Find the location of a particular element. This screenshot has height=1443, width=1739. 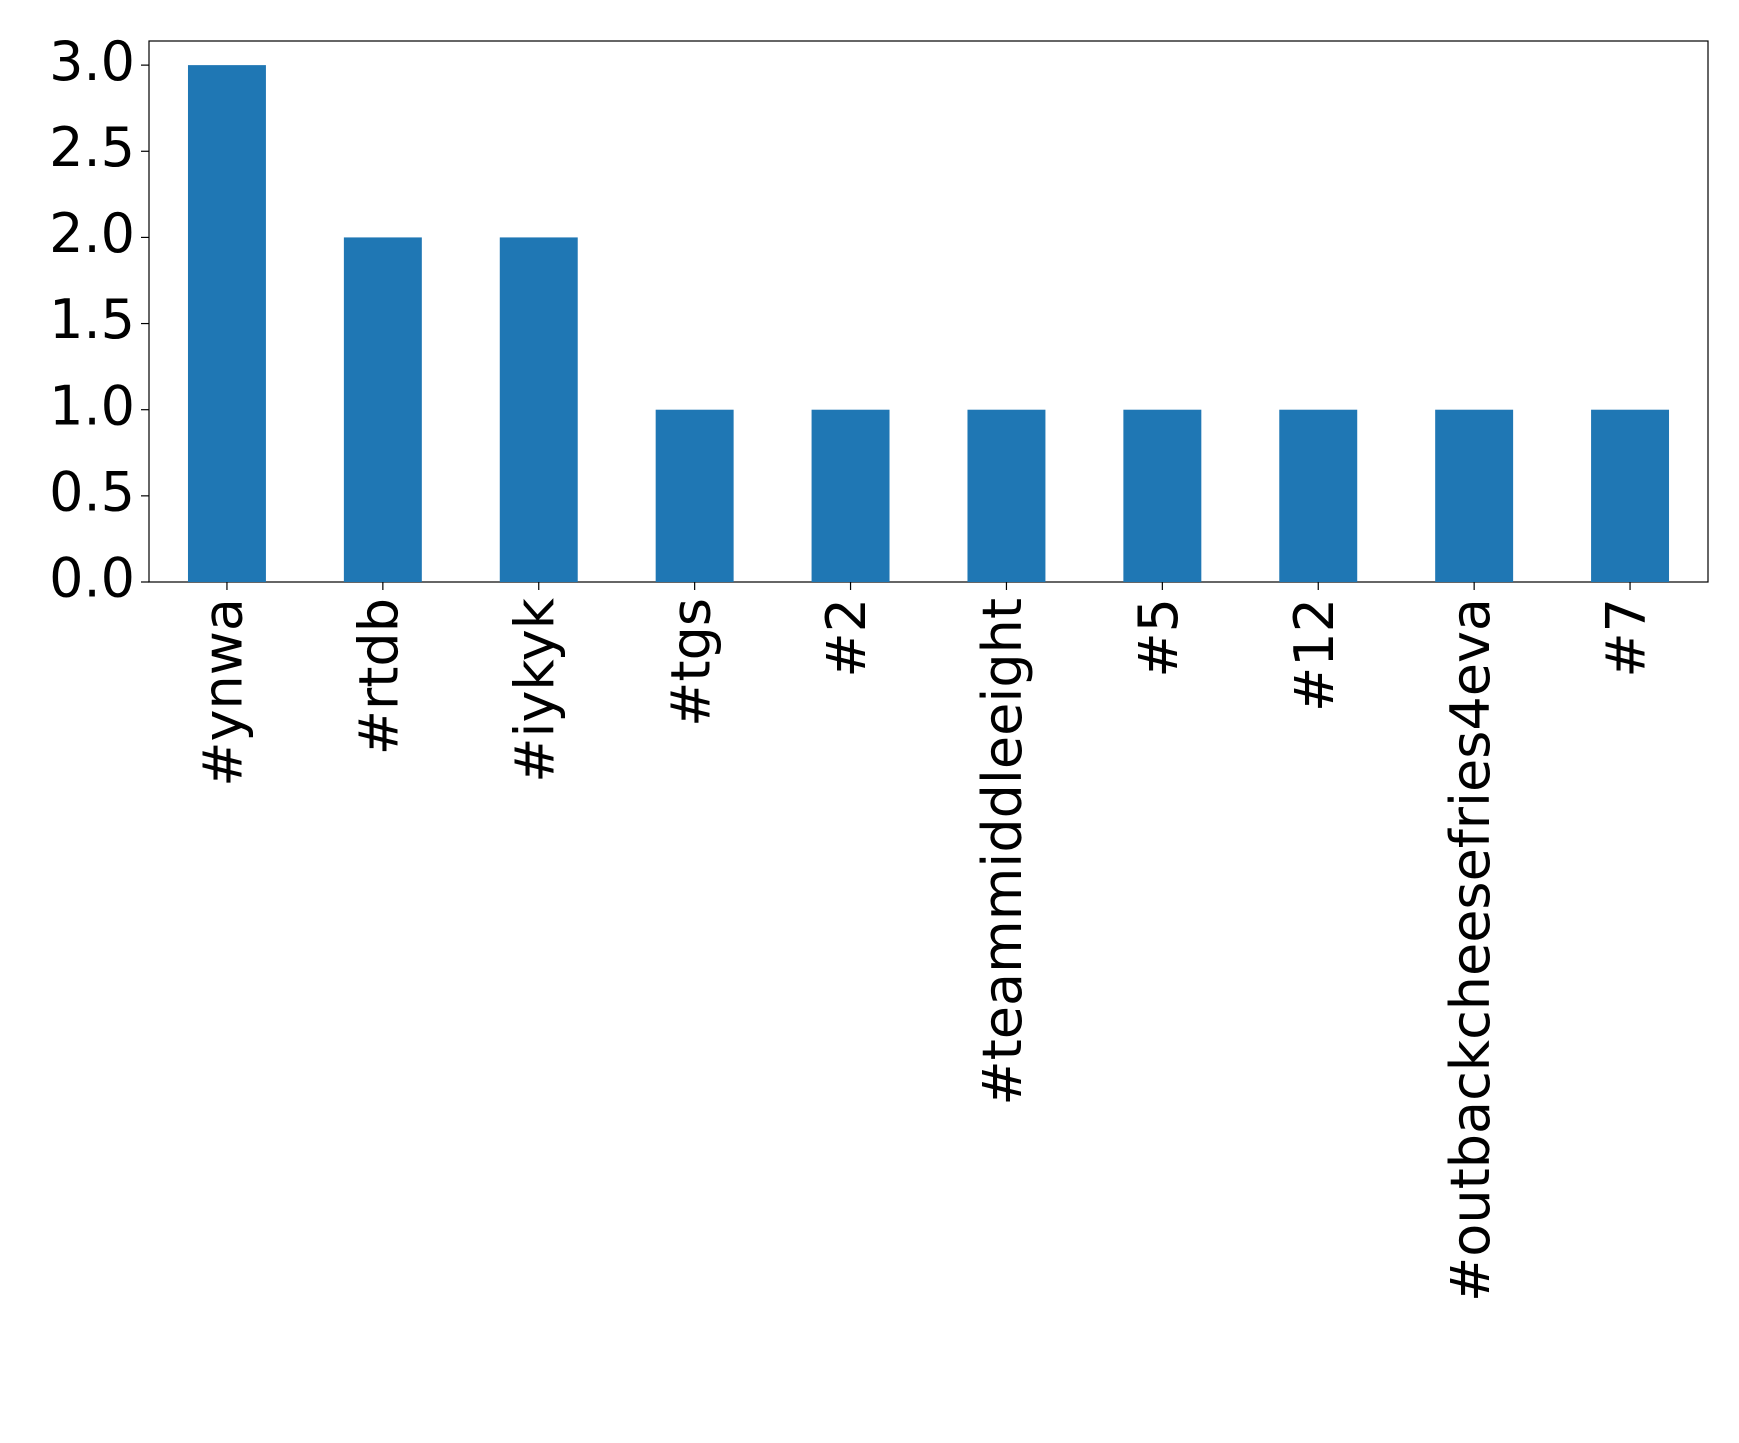

y-tick-label: 0.5 is located at coordinates (92, 491).